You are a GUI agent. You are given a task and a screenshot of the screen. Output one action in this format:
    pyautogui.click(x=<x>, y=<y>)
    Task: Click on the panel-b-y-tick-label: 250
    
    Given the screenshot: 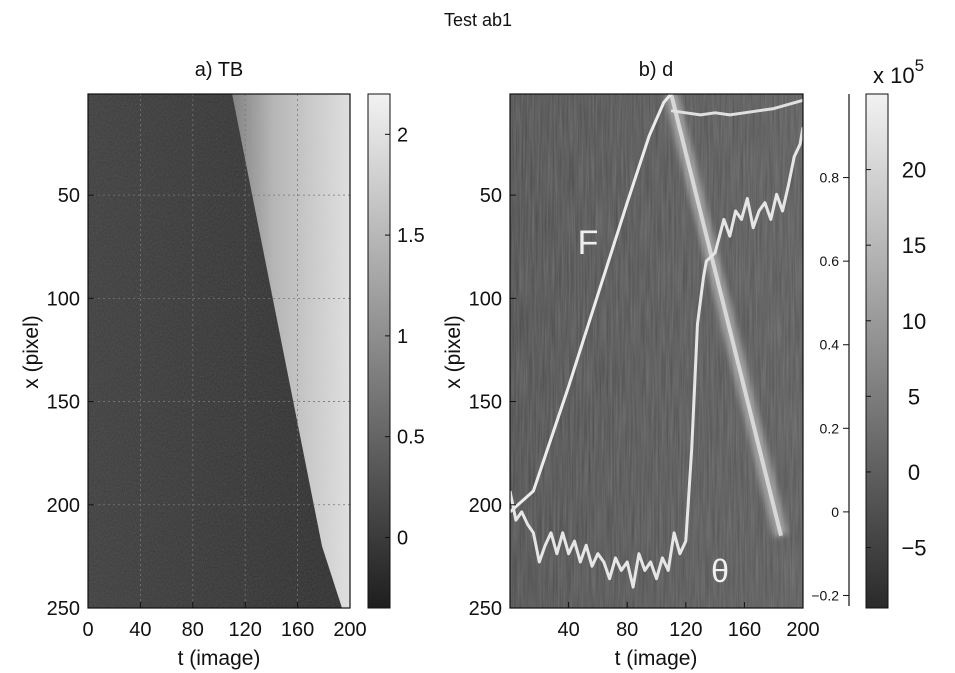 What is the action you would take?
    pyautogui.click(x=485, y=609)
    